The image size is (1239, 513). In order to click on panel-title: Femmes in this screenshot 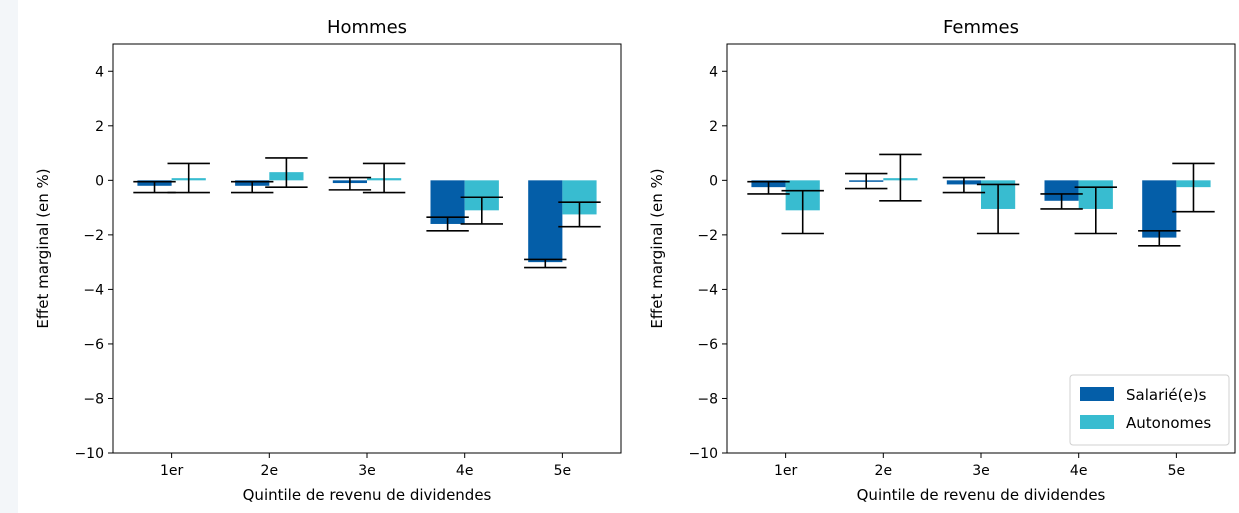, I will do `click(981, 27)`.